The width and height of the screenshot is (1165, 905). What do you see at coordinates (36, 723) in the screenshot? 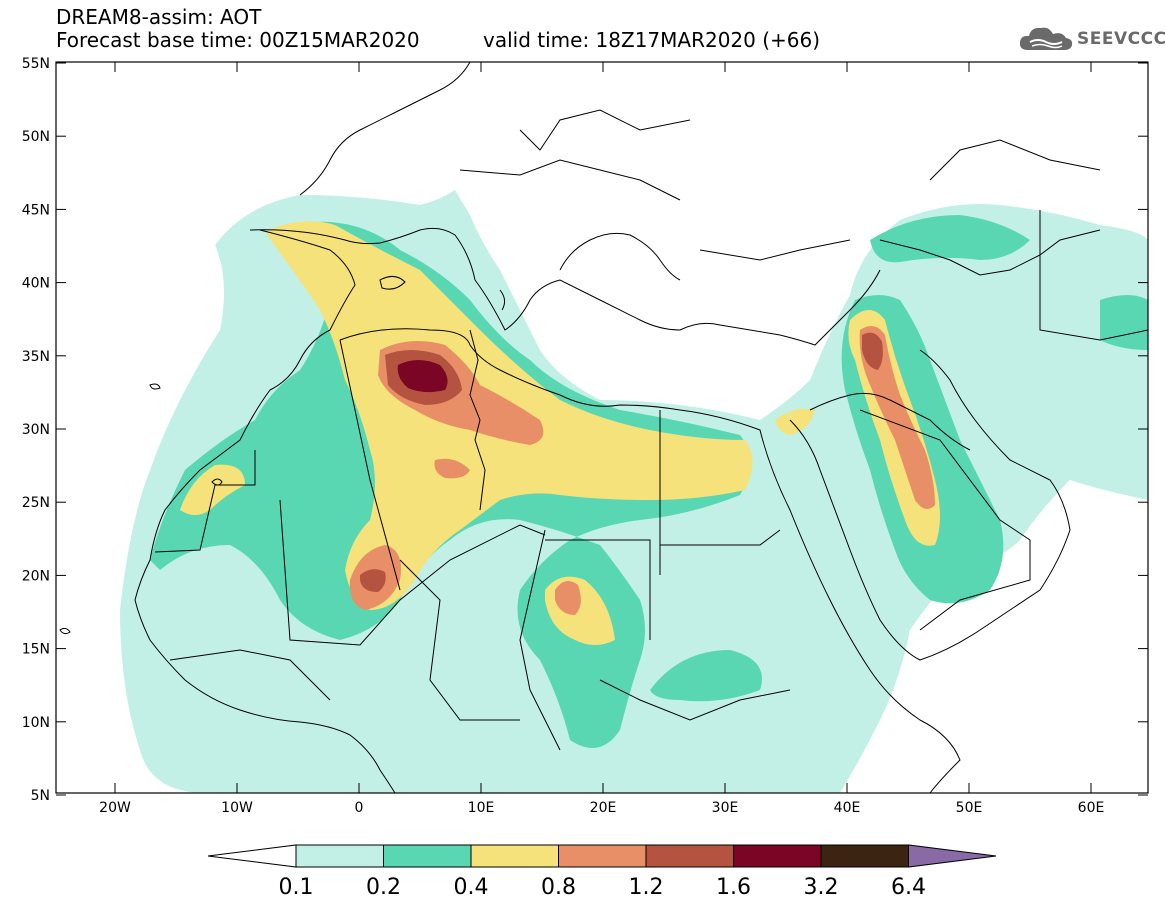
I see `lat-label: 10N` at bounding box center [36, 723].